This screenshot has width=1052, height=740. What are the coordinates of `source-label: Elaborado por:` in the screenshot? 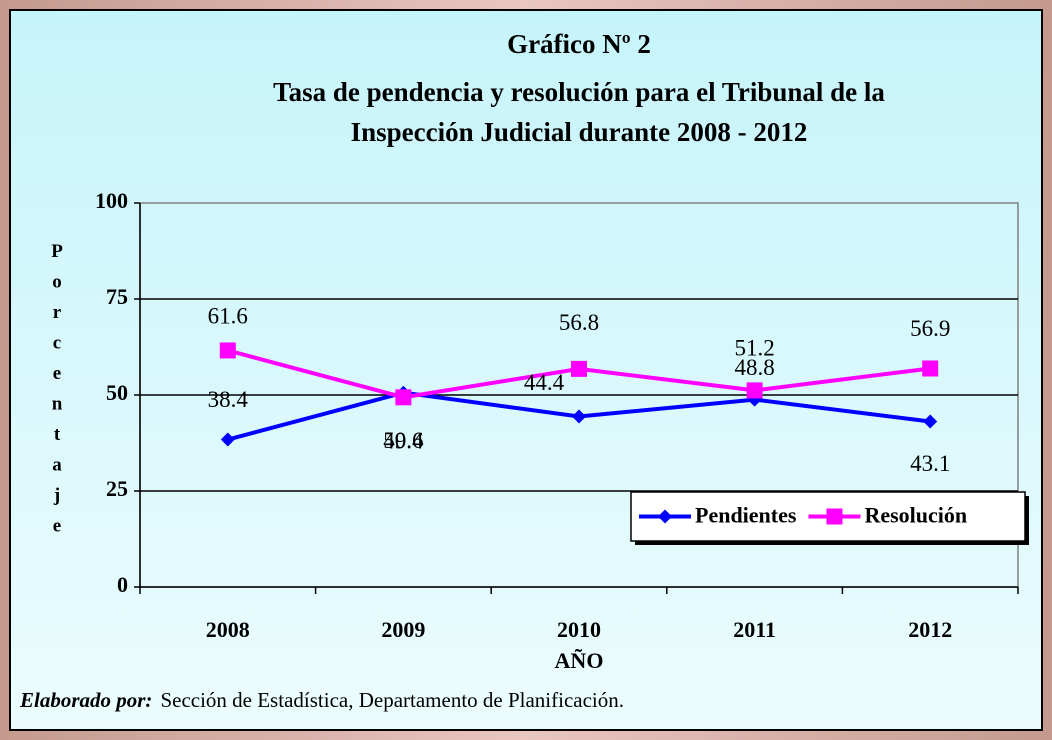 It's located at (85, 700).